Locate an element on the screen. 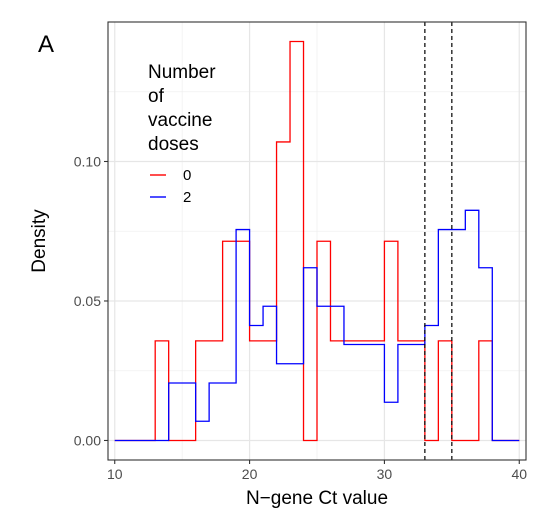  y-tick-label: 0.10 is located at coordinates (87, 161).